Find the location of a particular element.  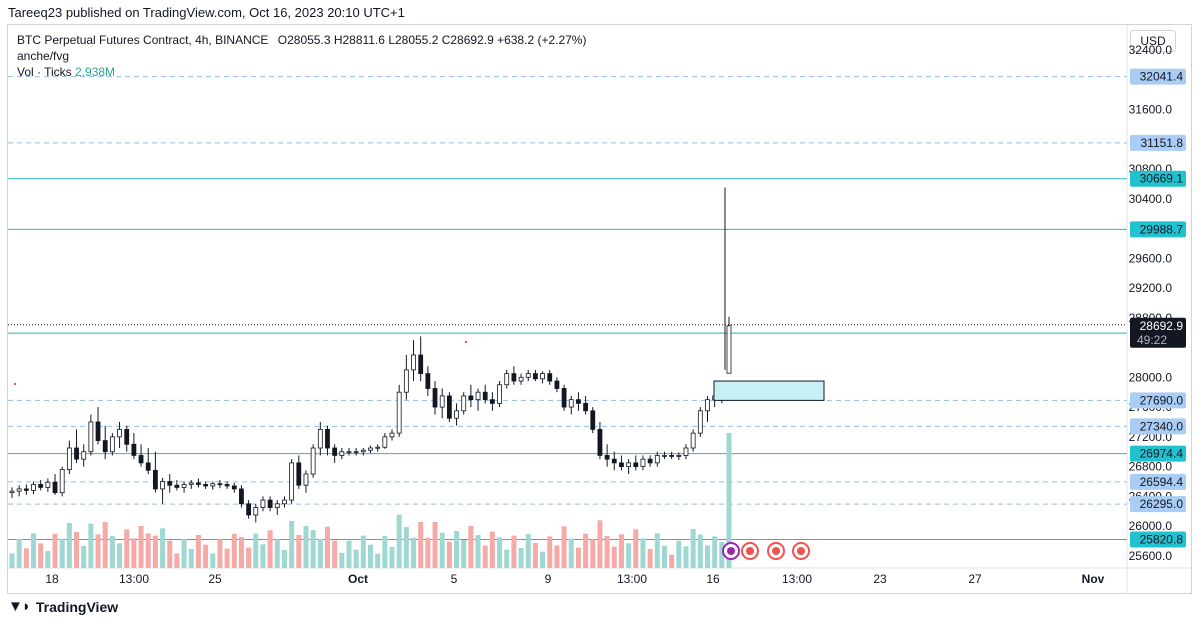

us-flag-event-icon-inner is located at coordinates (750, 551).